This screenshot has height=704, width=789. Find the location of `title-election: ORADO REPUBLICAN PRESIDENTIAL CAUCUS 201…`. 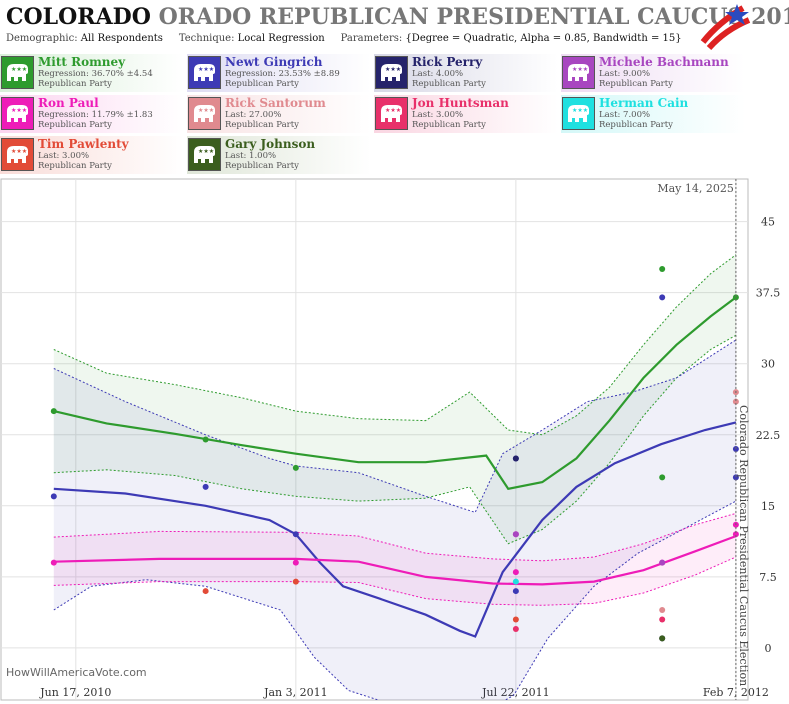

title-election: ORADO REPUBLICAN PRESIDENTIAL CAUCUS 201… is located at coordinates (473, 17).